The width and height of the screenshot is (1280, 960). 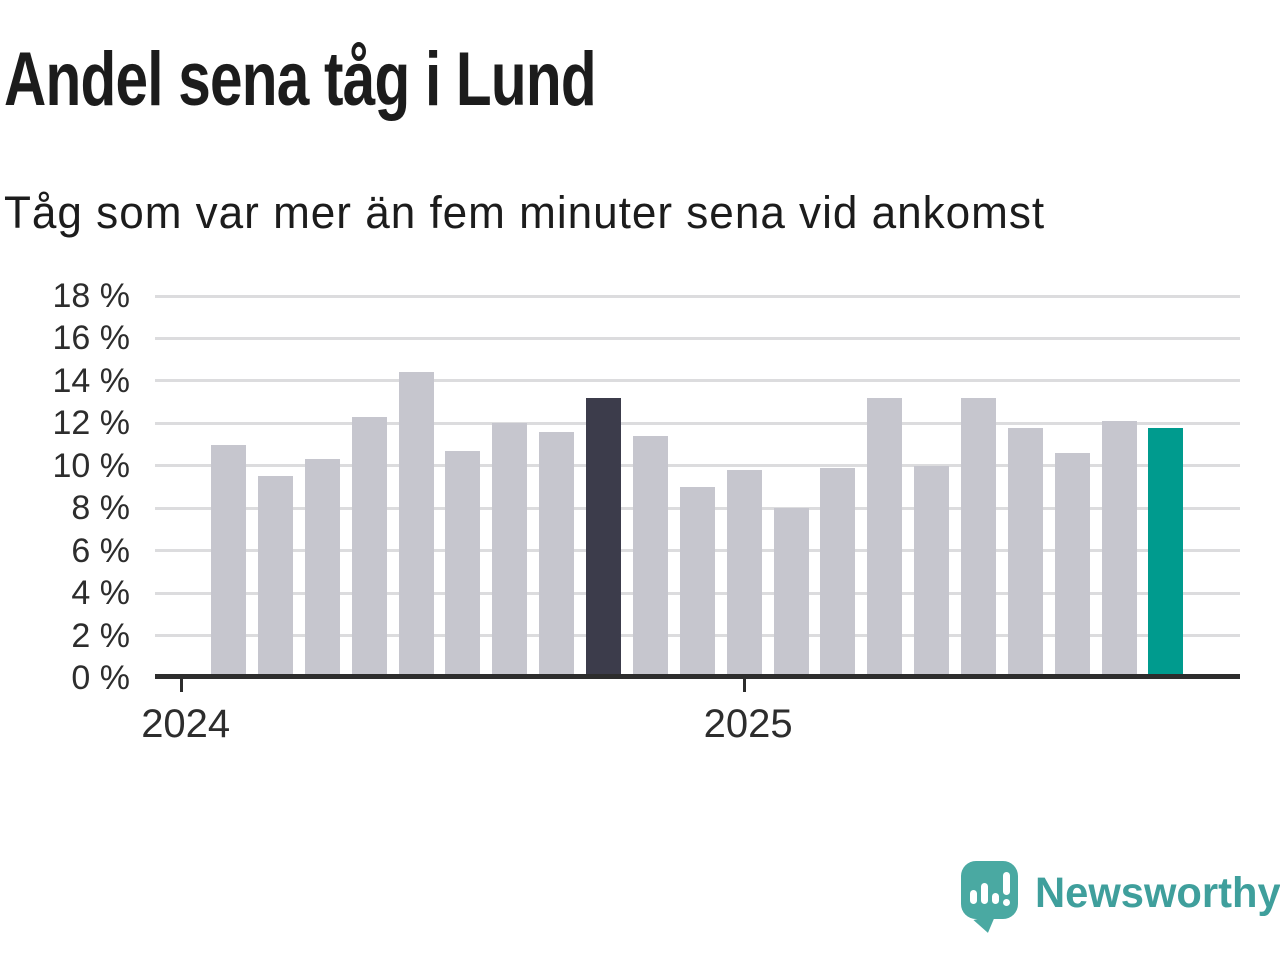 I want to click on gridline-14pct, so click(x=697, y=381).